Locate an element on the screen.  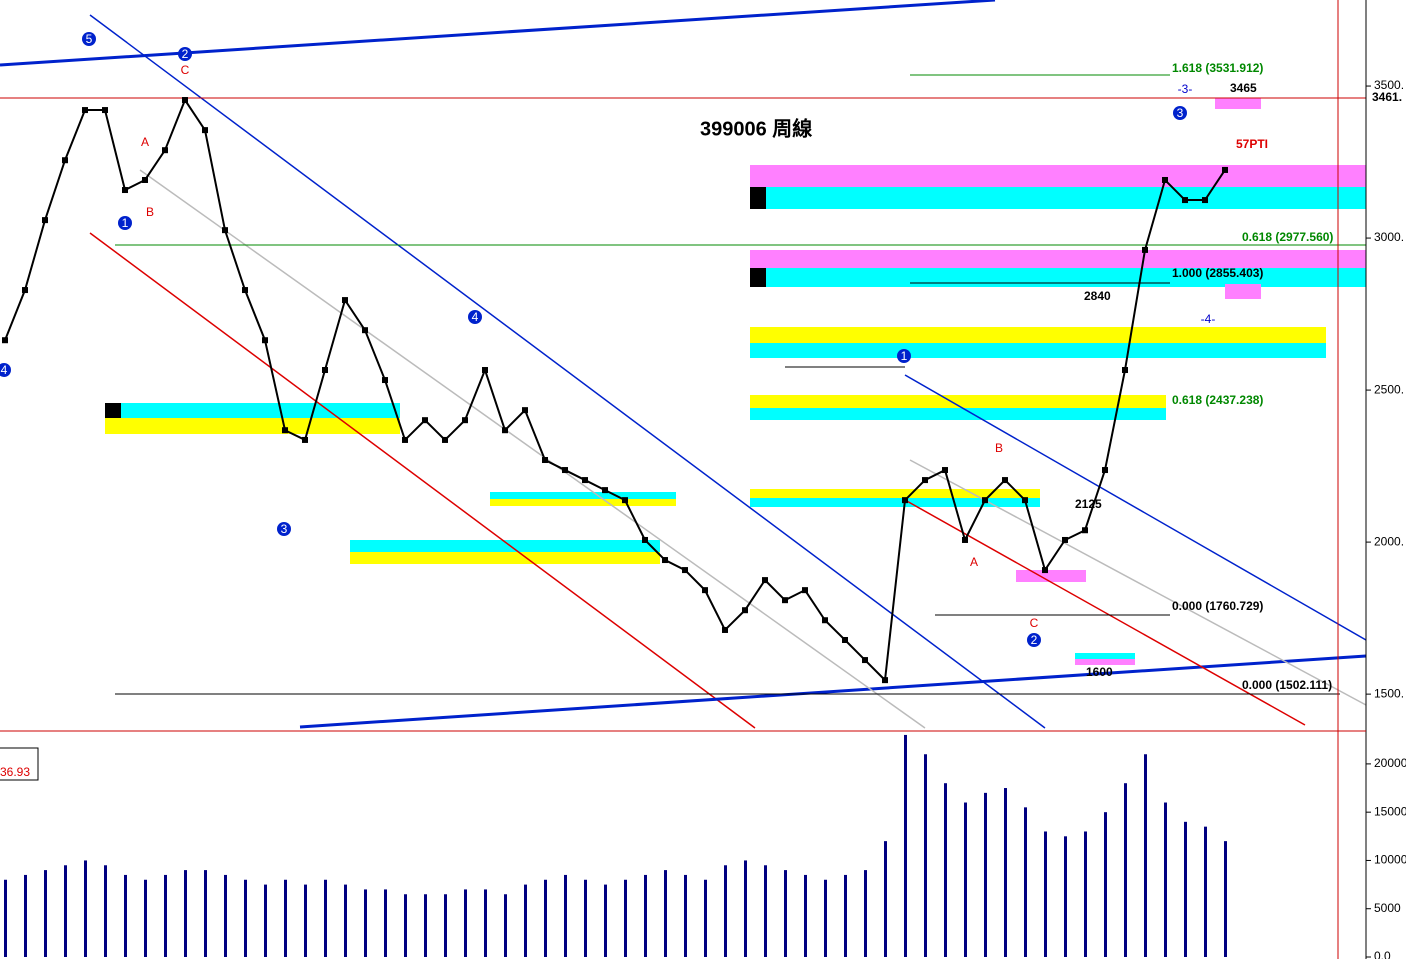
price-label: 2125 is located at coordinates (1088, 504).